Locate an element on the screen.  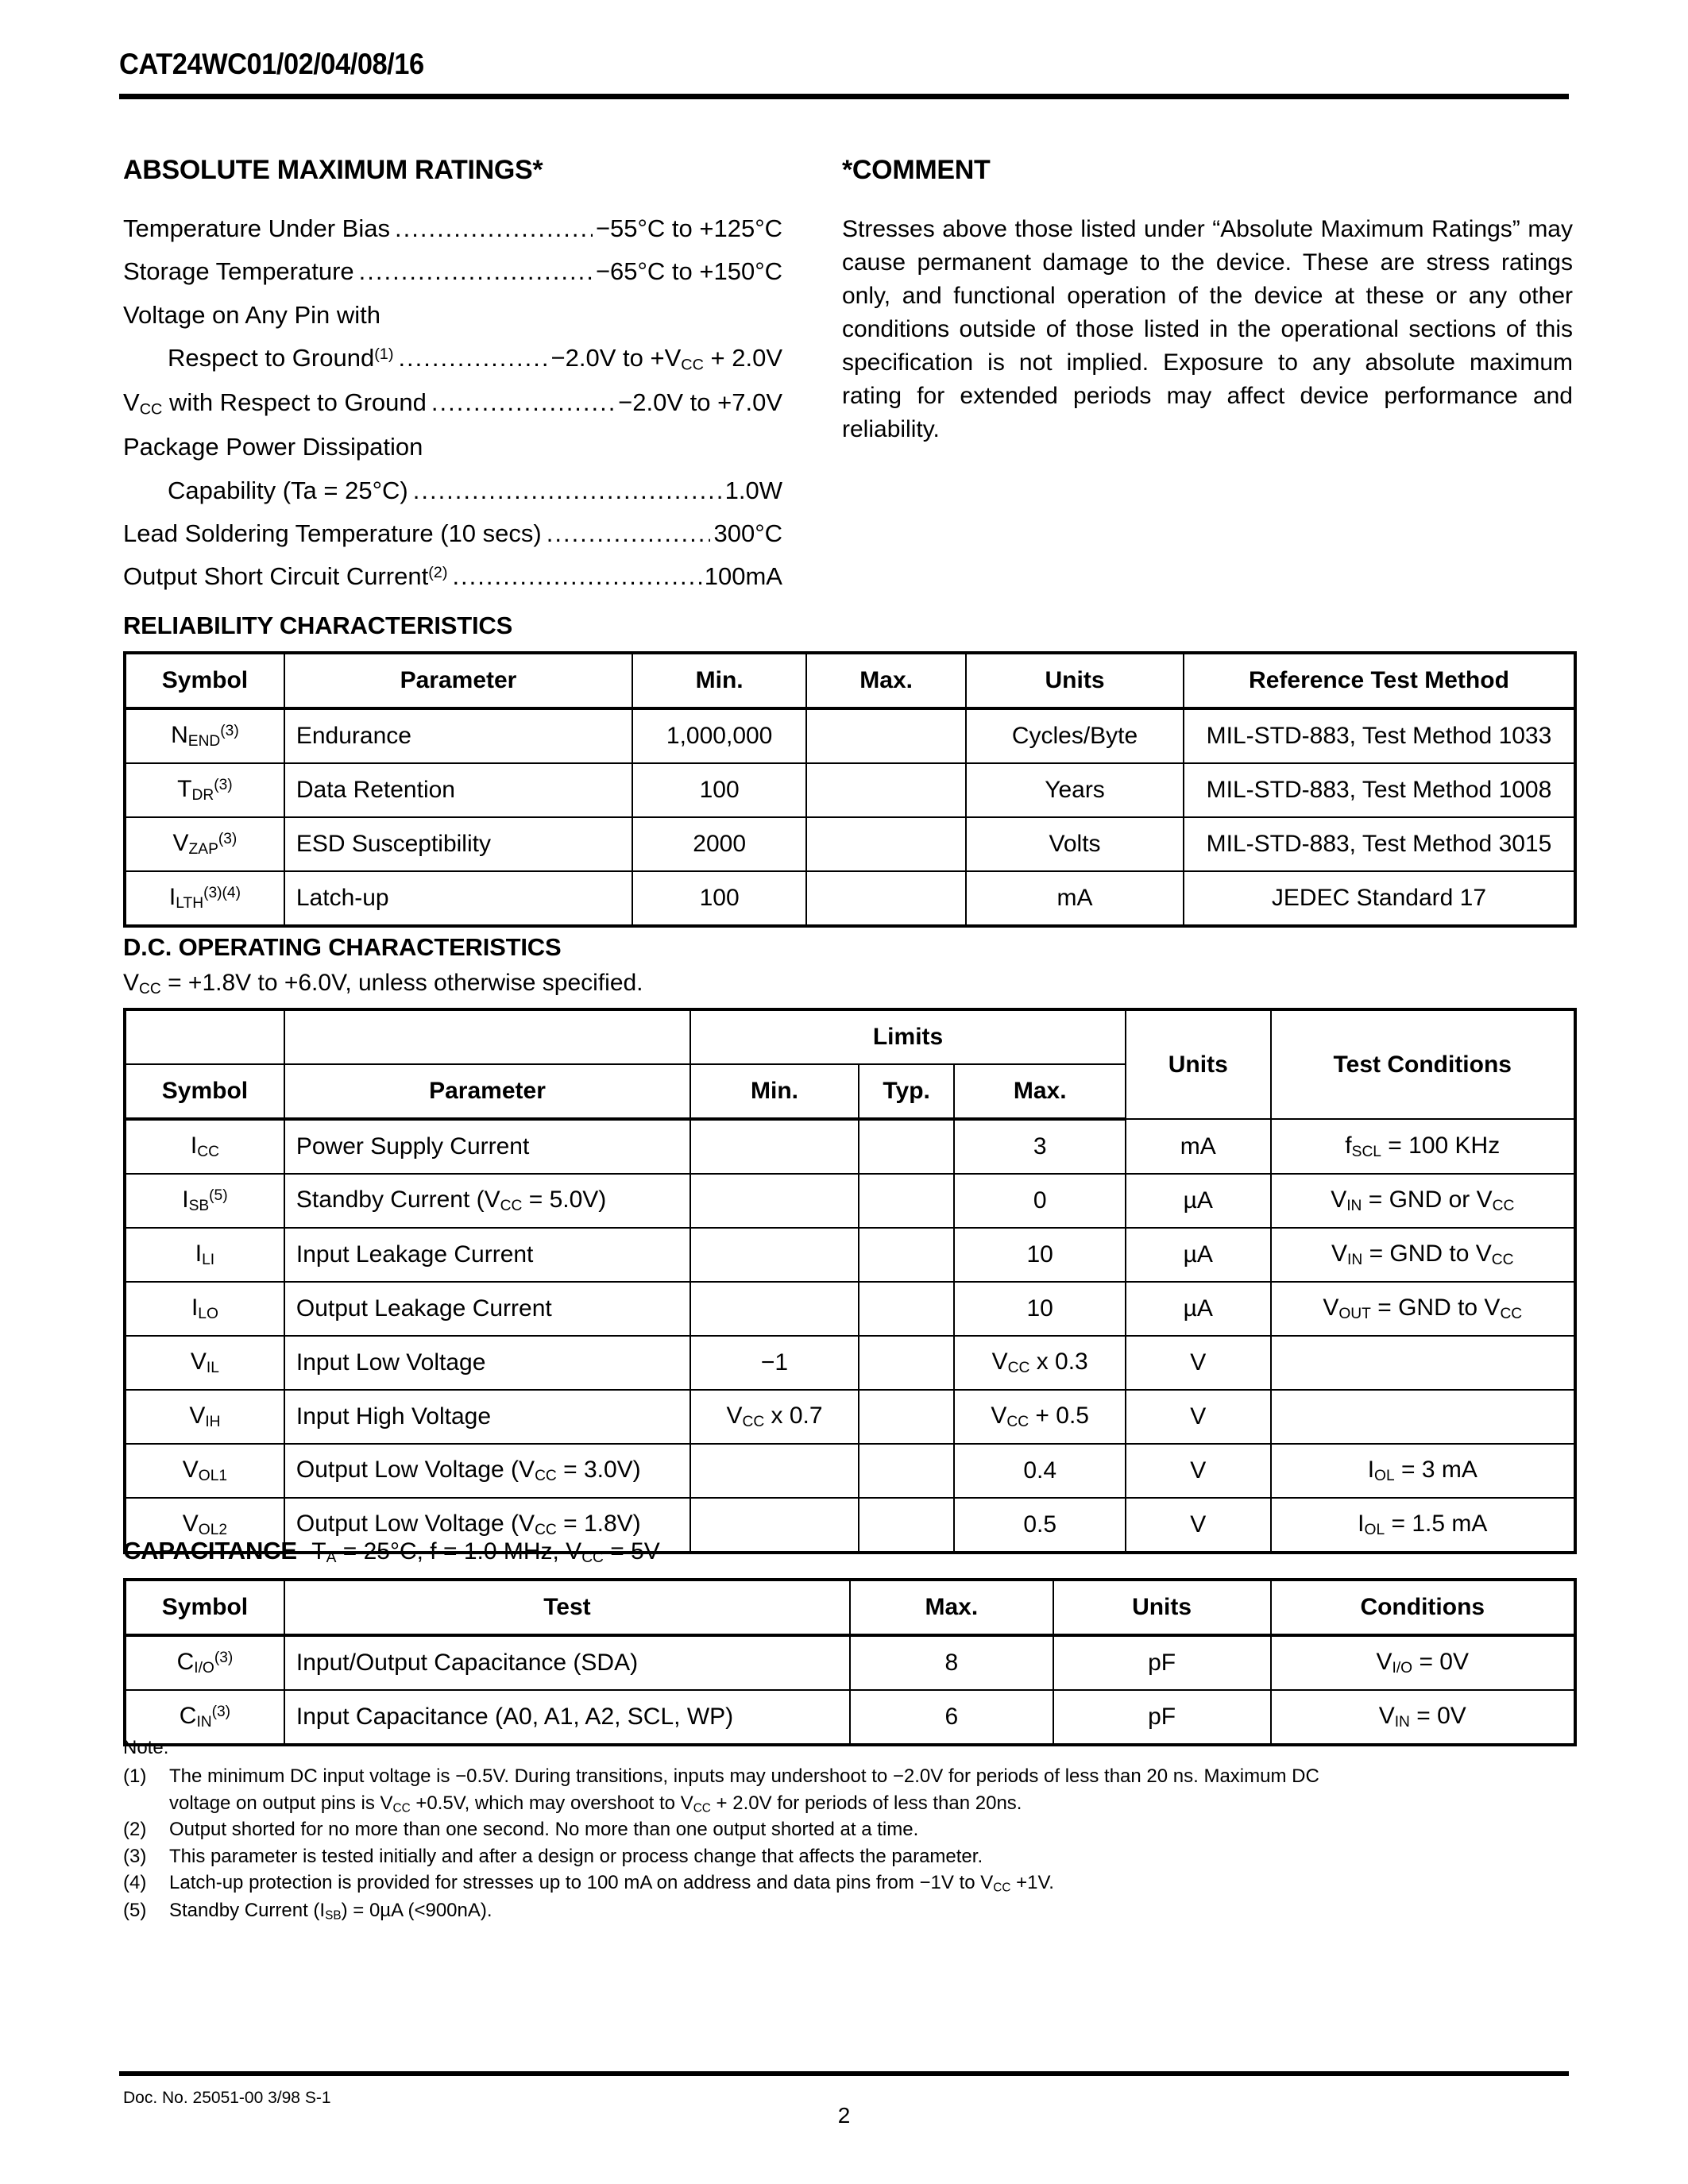
rating-label: Storage Temperature is located at coordinates (239, 271).